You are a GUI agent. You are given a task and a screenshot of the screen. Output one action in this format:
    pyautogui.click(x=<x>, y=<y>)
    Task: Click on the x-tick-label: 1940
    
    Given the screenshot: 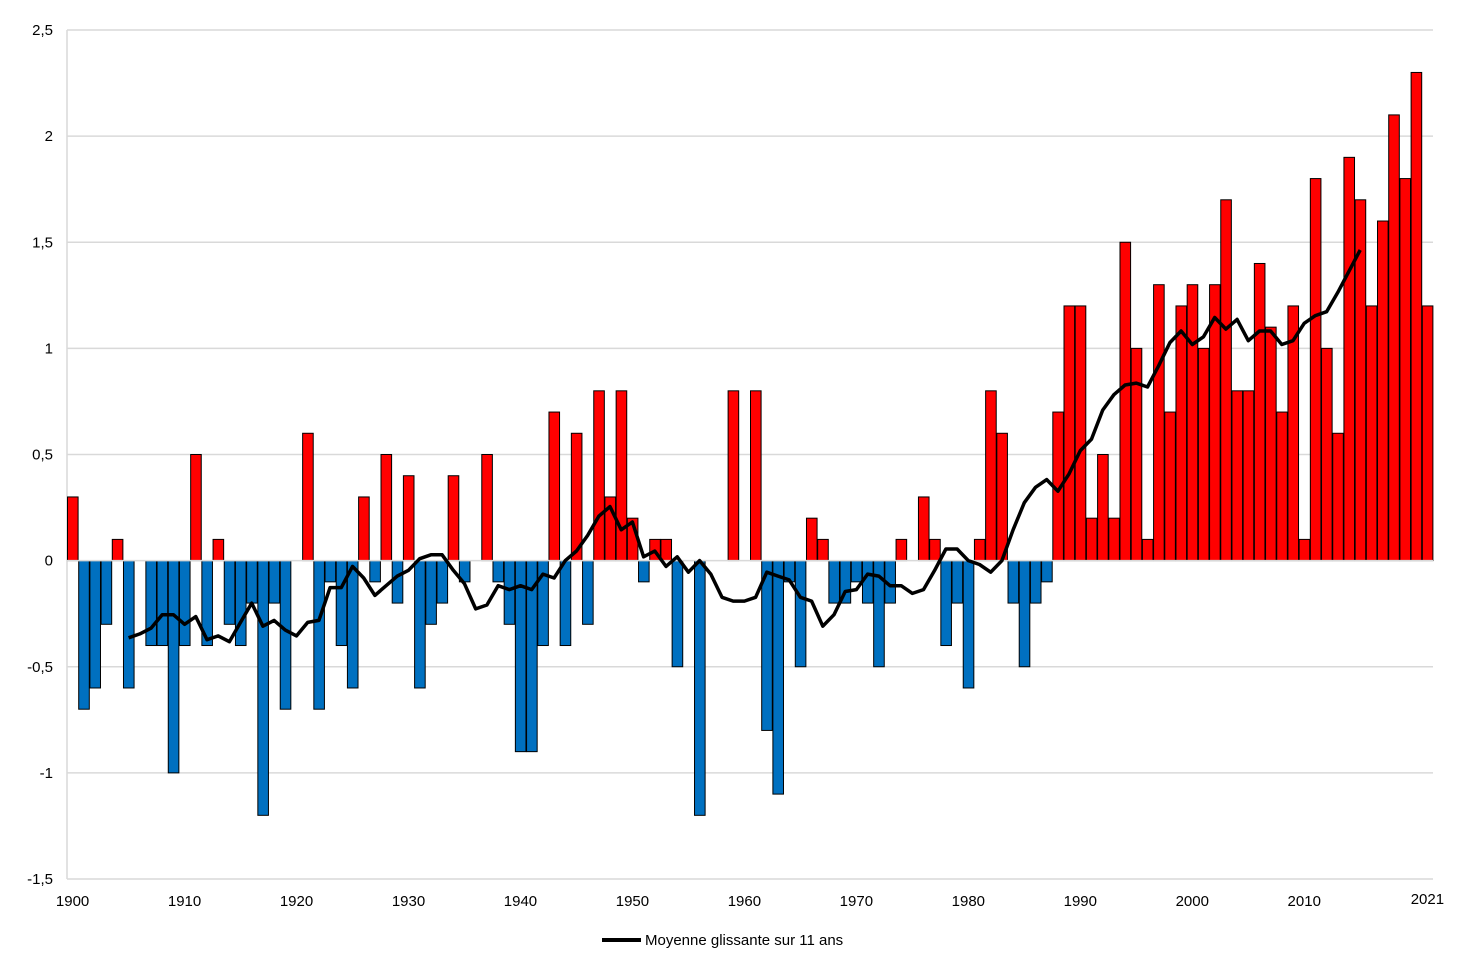 What is the action you would take?
    pyautogui.click(x=520, y=901)
    